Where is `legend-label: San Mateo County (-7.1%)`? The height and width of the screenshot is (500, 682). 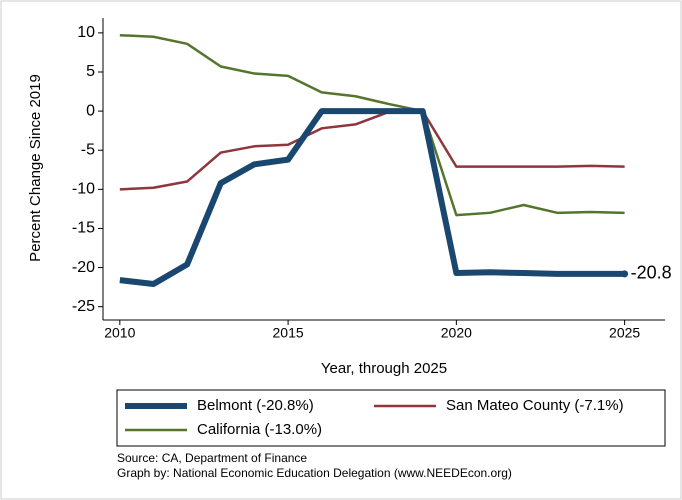 legend-label: San Mateo County (-7.1%) is located at coordinates (535, 405).